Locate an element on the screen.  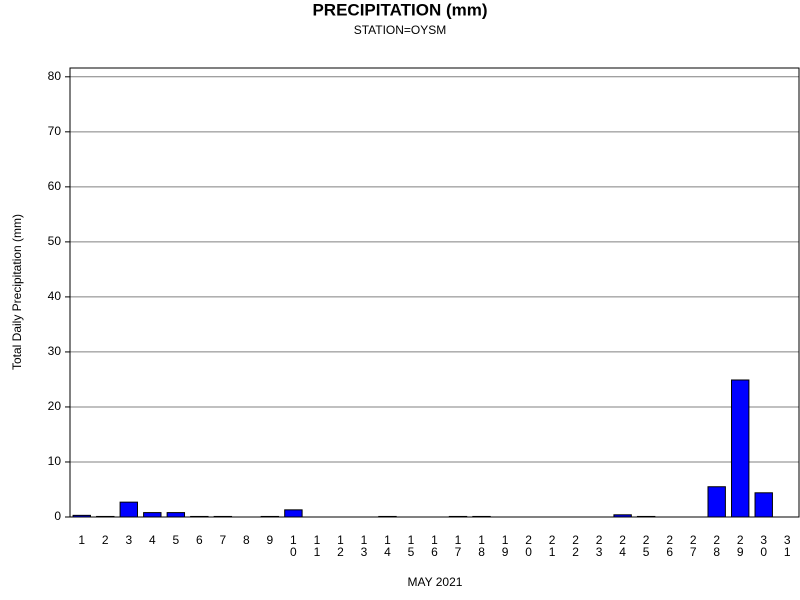
y-tick-label: 30 is located at coordinates (55, 351).